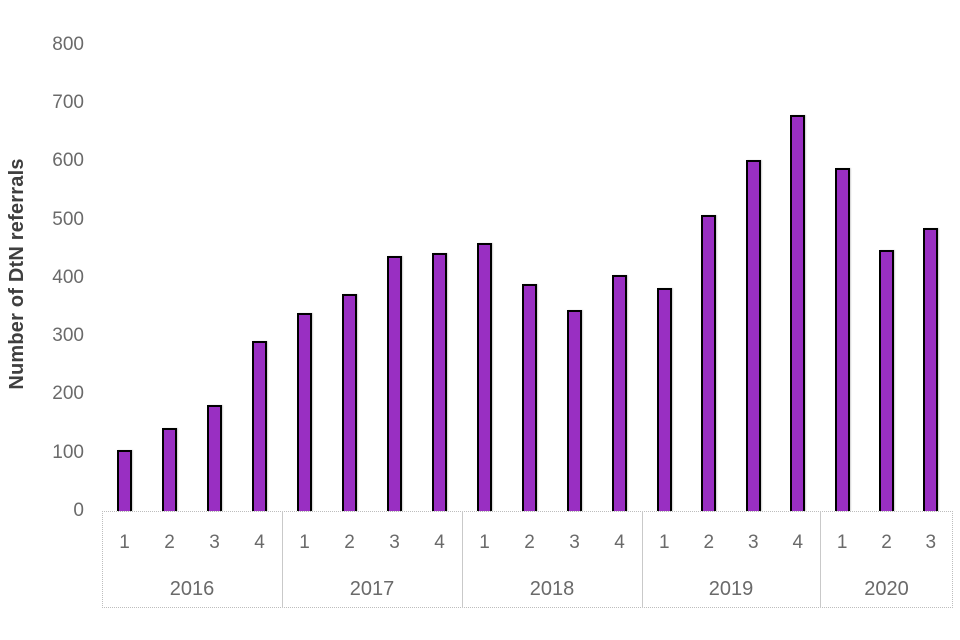  I want to click on bar-2019-q3, so click(753, 335).